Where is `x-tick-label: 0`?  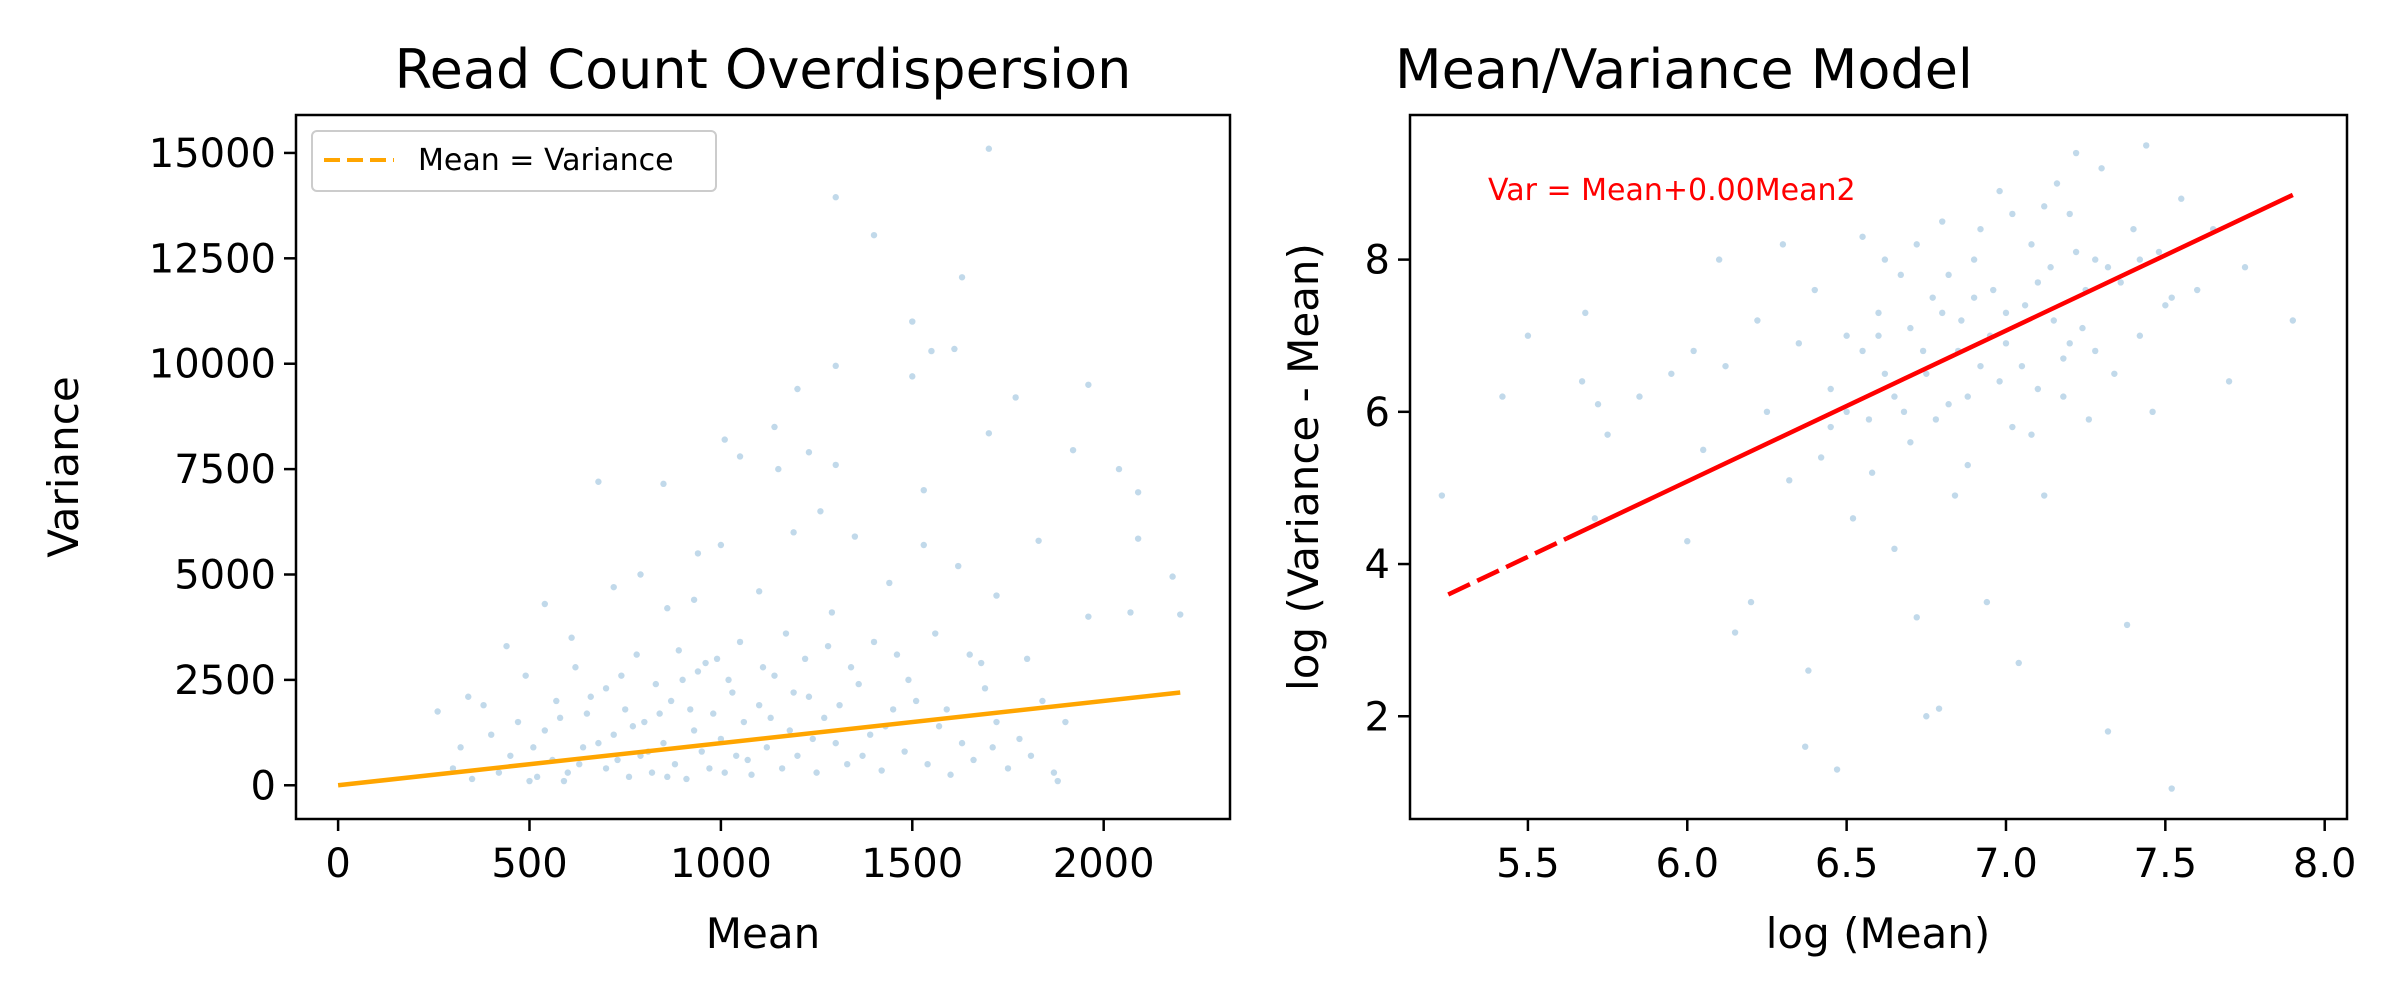 x-tick-label: 0 is located at coordinates (337, 864).